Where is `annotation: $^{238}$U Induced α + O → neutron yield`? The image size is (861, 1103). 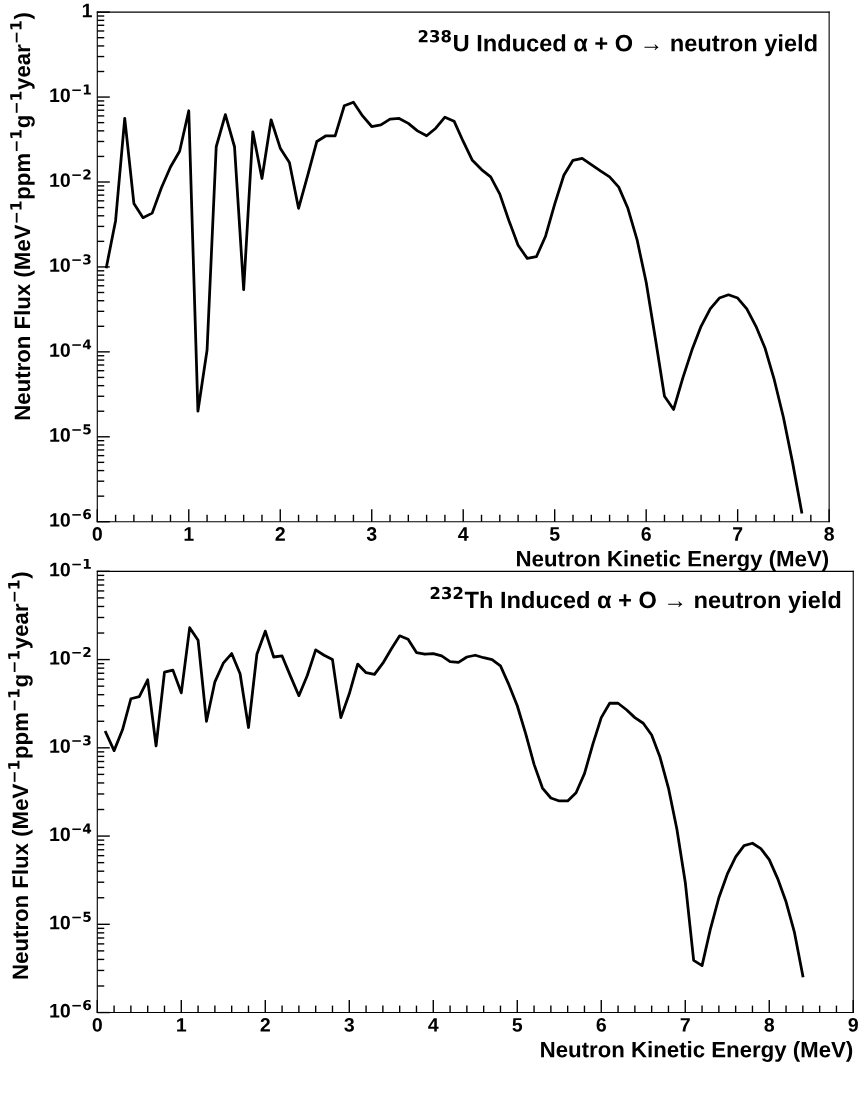 annotation: $^{238}$U Induced α + O → neutron yield is located at coordinates (617, 43).